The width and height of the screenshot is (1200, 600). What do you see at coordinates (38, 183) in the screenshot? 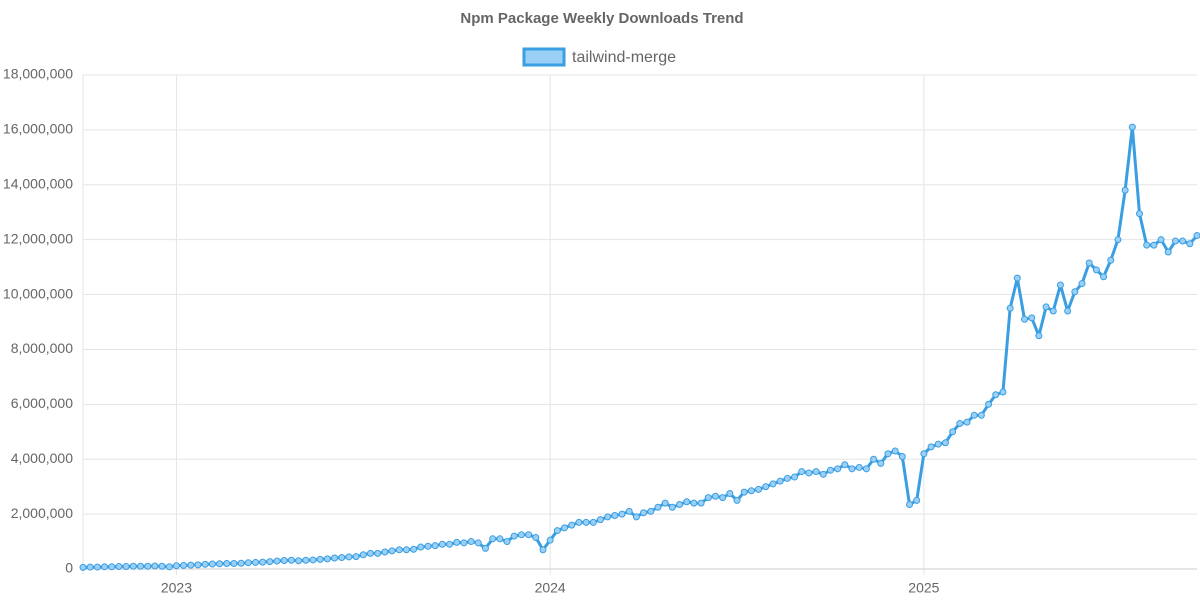
I see `y-tick-label: 14,000,000` at bounding box center [38, 183].